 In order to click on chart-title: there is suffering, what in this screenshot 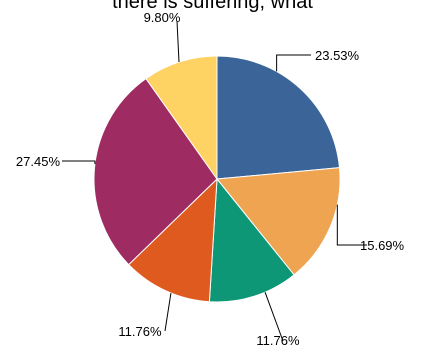, I will do `click(212, 6)`.